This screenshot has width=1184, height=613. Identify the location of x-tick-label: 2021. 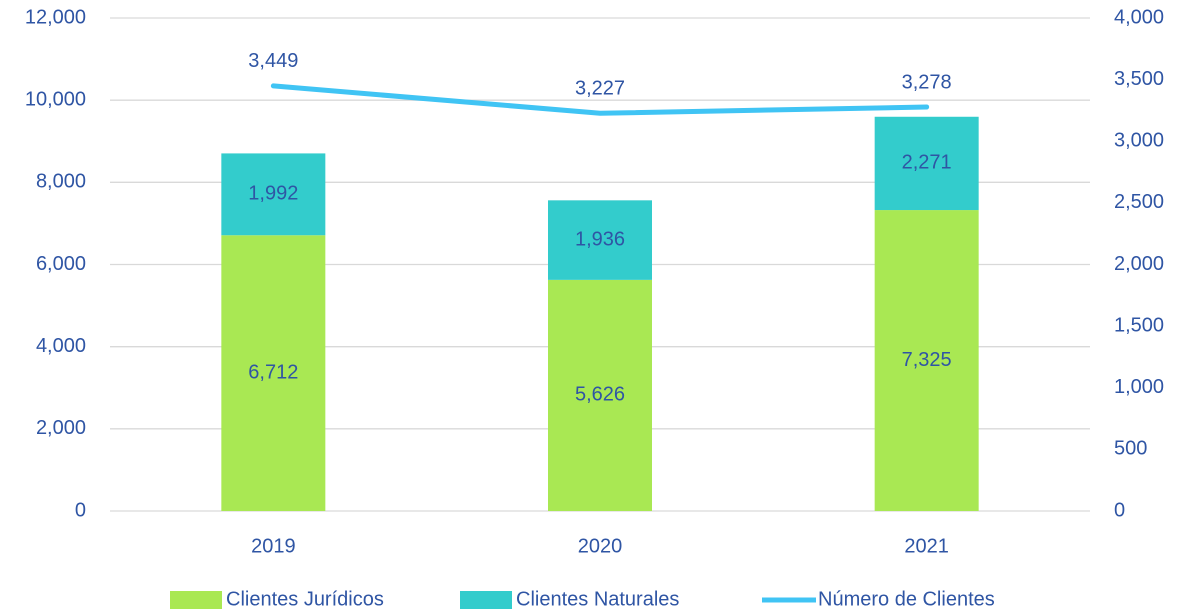
(926, 546).